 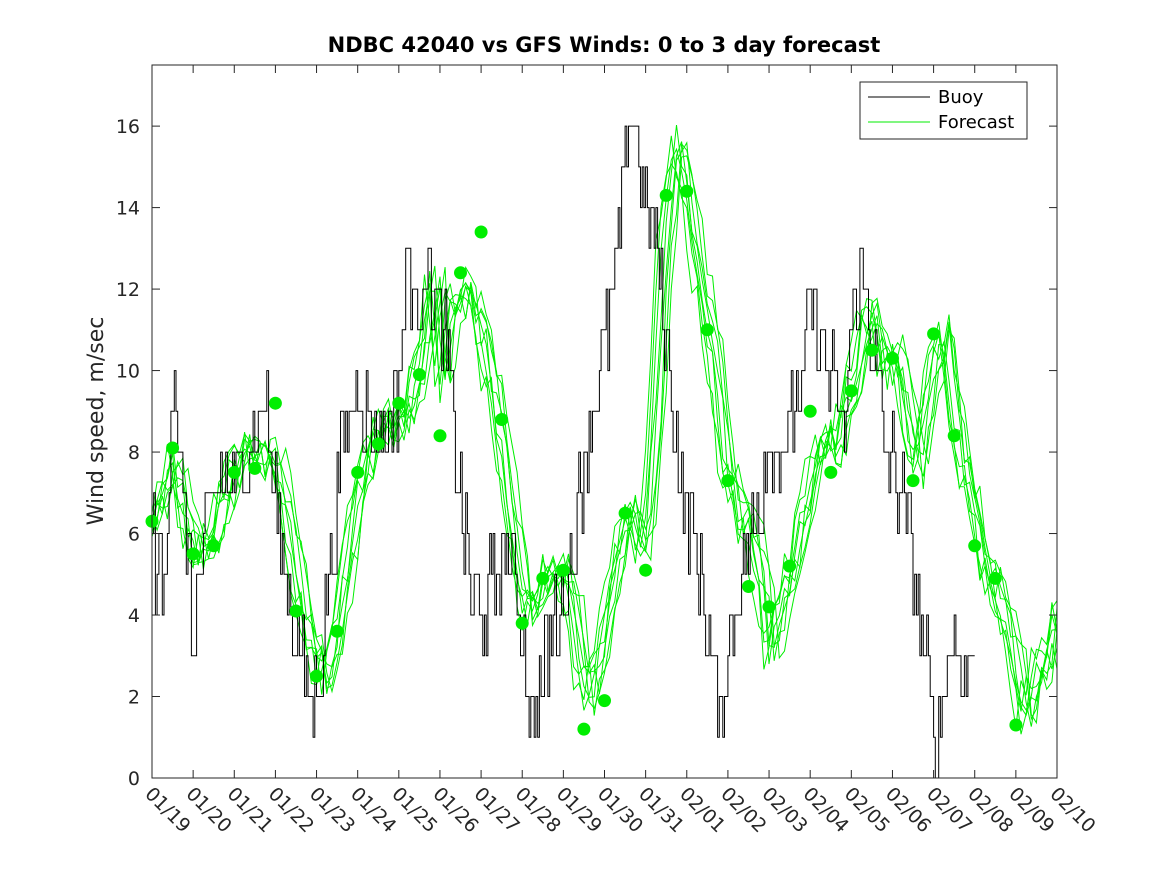 What do you see at coordinates (134, 779) in the screenshot?
I see `y-tick-label: 0` at bounding box center [134, 779].